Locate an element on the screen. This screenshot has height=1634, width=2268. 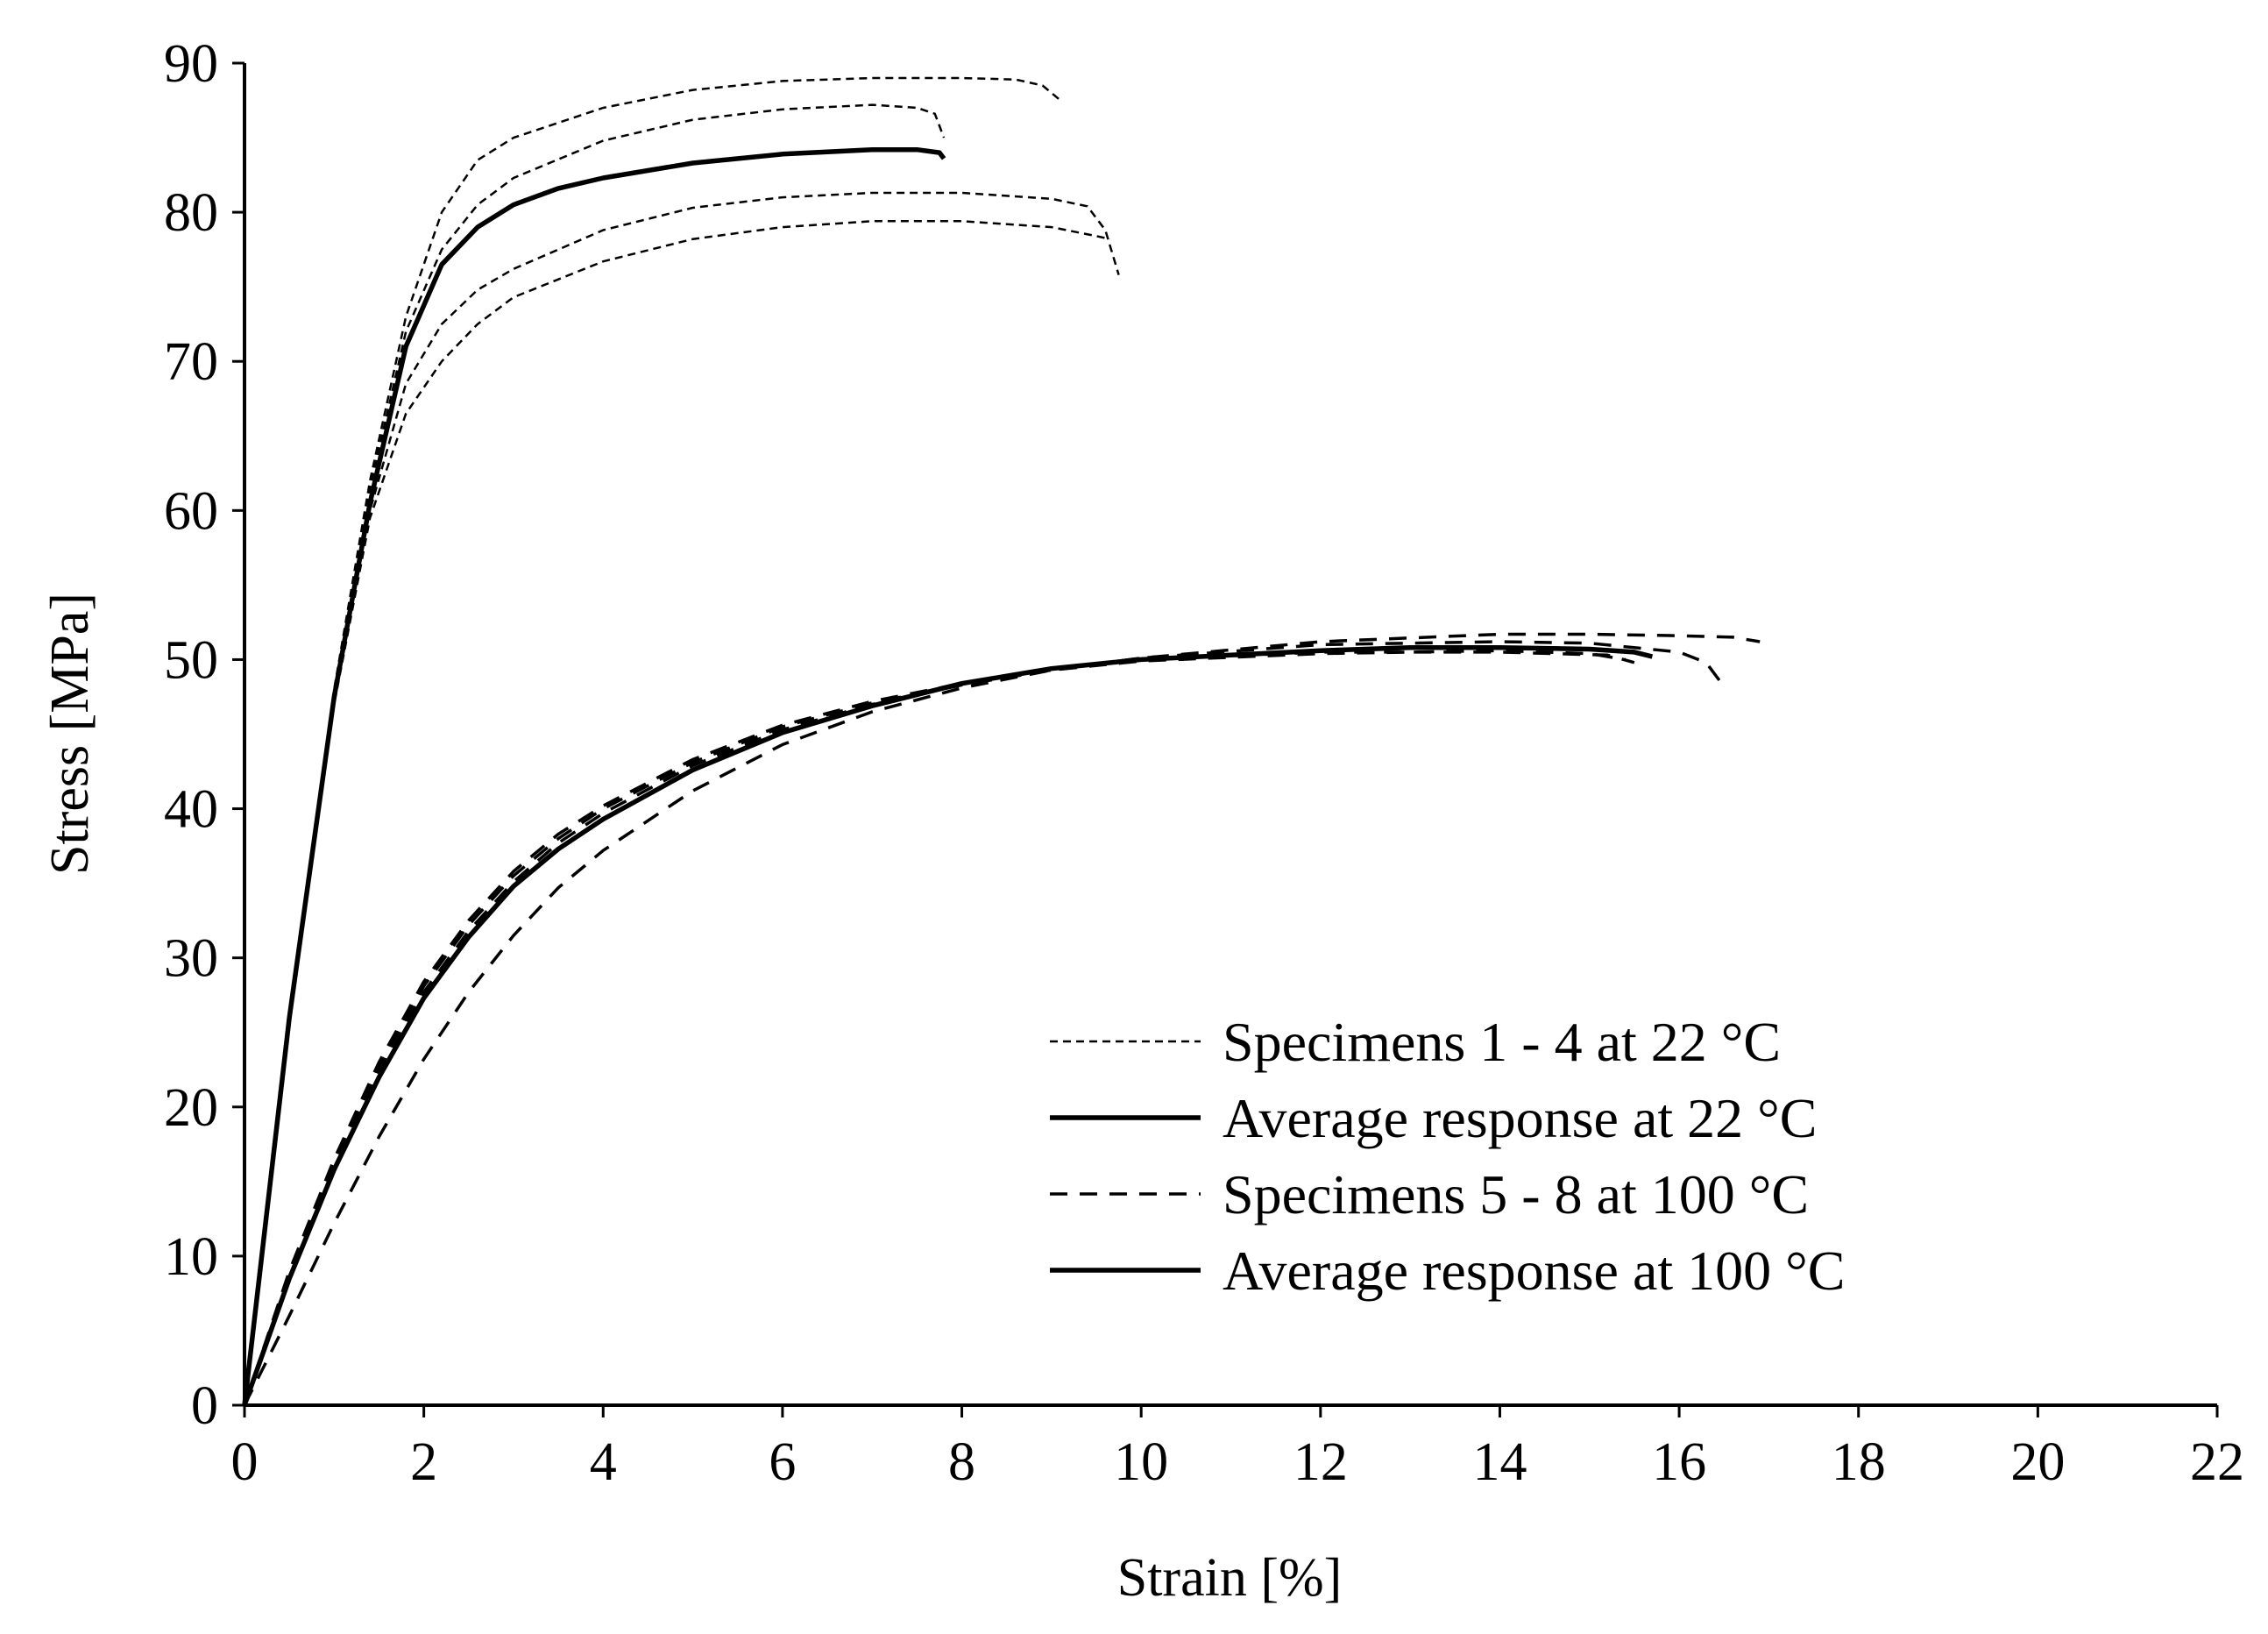
x-tick-label: 10 is located at coordinates (1141, 1462).